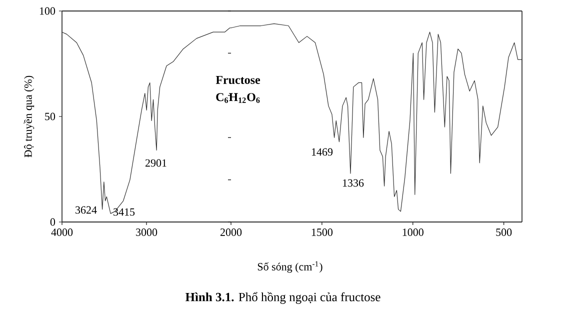 This screenshot has width=577, height=323. I want to click on x-tick-label: 500, so click(504, 232).